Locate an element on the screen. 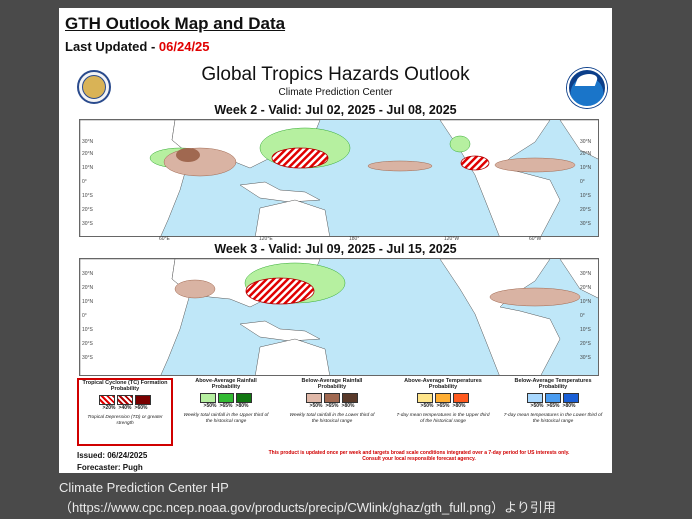 This screenshot has width=692, height=519. lon-label: 180° is located at coordinates (354, 239).